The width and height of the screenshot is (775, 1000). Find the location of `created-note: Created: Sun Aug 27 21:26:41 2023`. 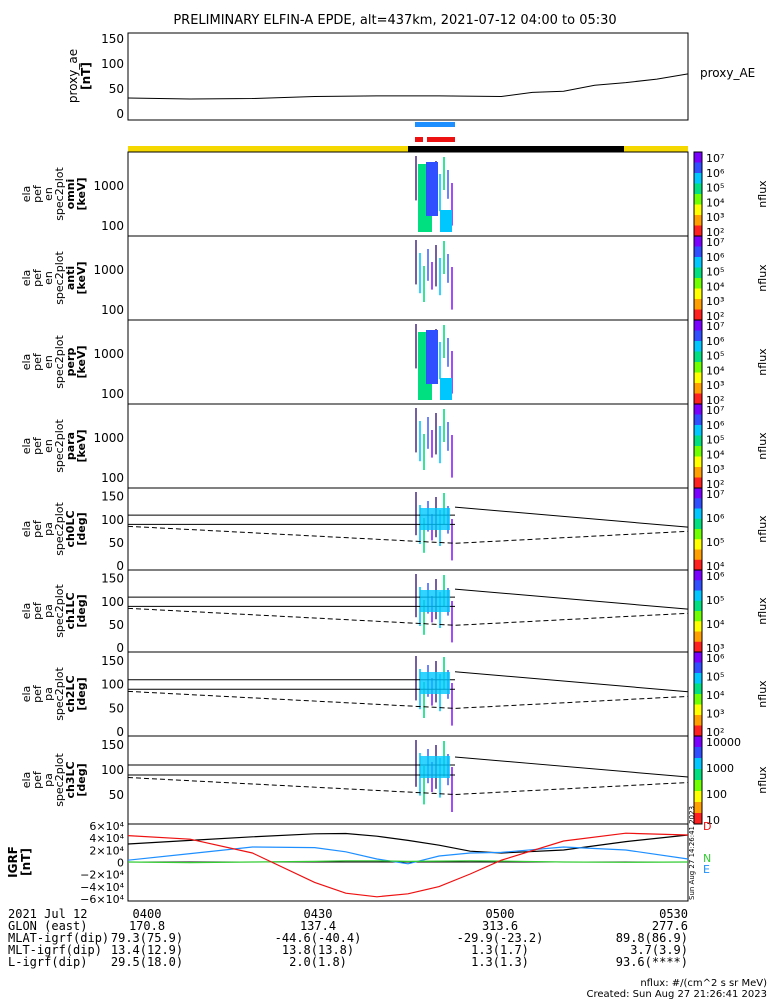

created-note: Created: Sun Aug 27 21:26:41 2023 is located at coordinates (677, 994).